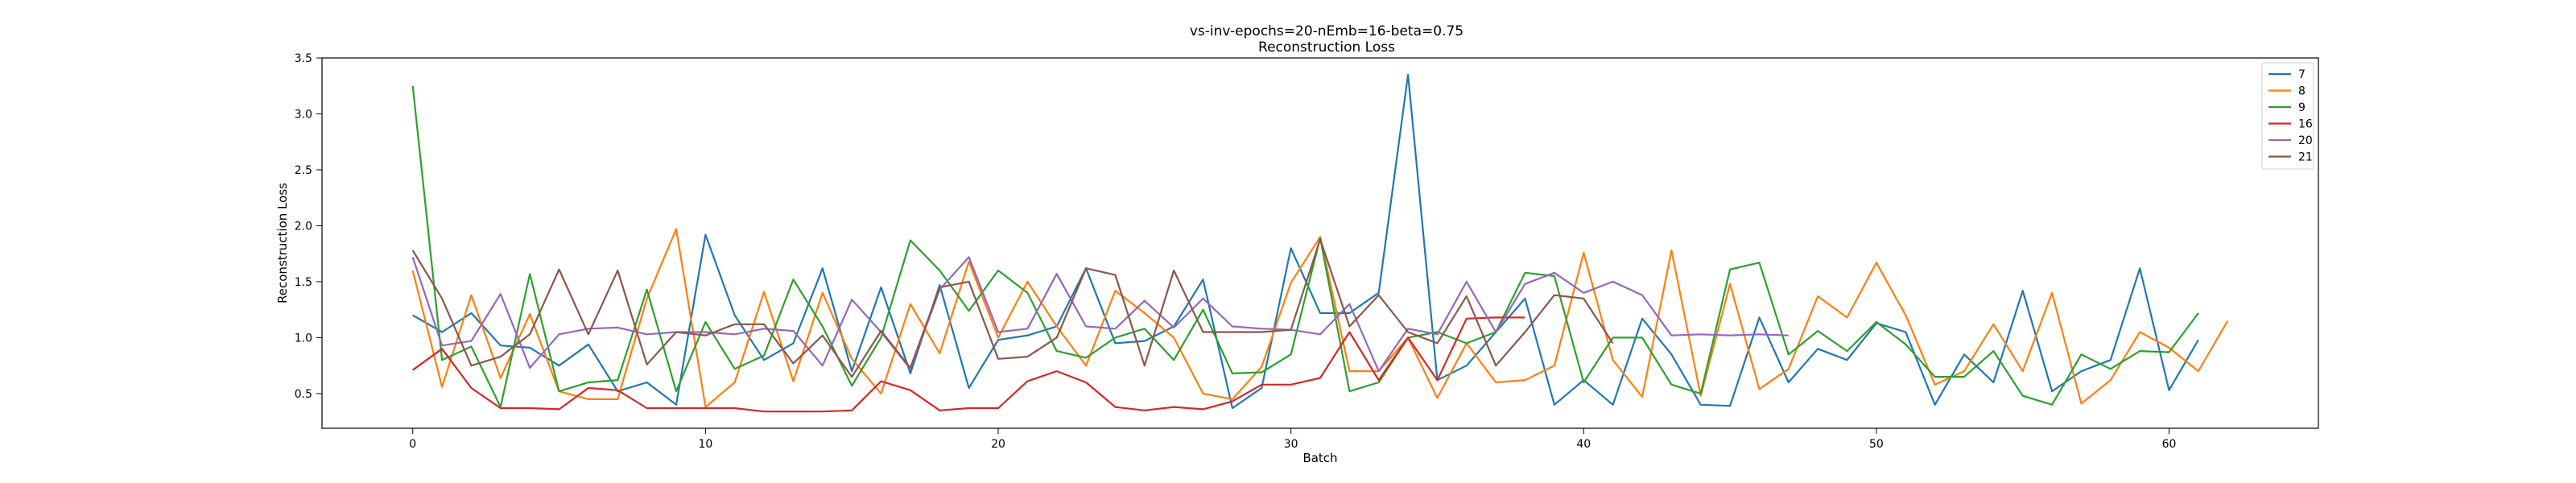 Image resolution: width=2576 pixels, height=483 pixels. I want to click on legend-label: 8, so click(2302, 91).